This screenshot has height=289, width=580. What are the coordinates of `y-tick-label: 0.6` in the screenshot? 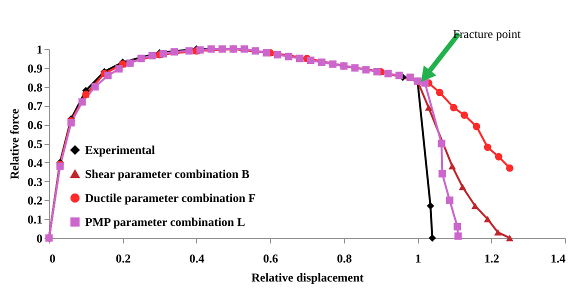 It's located at (35, 125).